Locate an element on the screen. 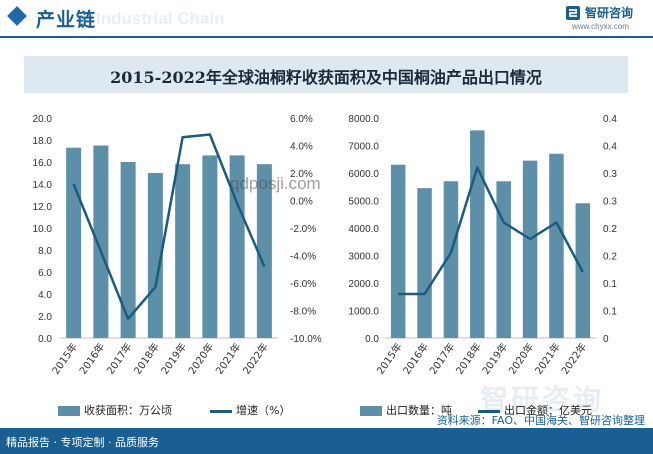 The height and width of the screenshot is (454, 653). y-right-tick-label: -4.0% is located at coordinates (303, 257).